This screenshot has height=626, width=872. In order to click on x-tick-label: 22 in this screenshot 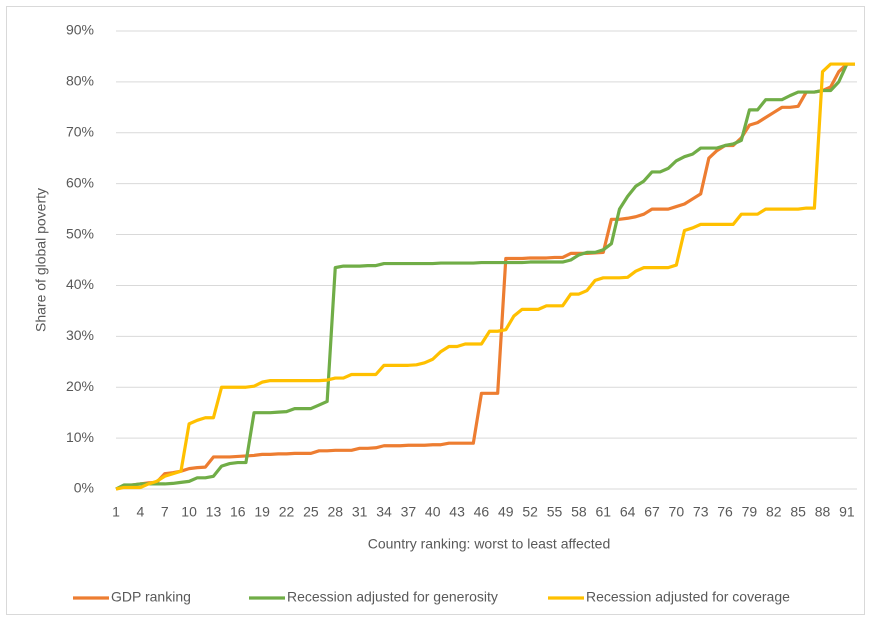, I will do `click(287, 512)`.